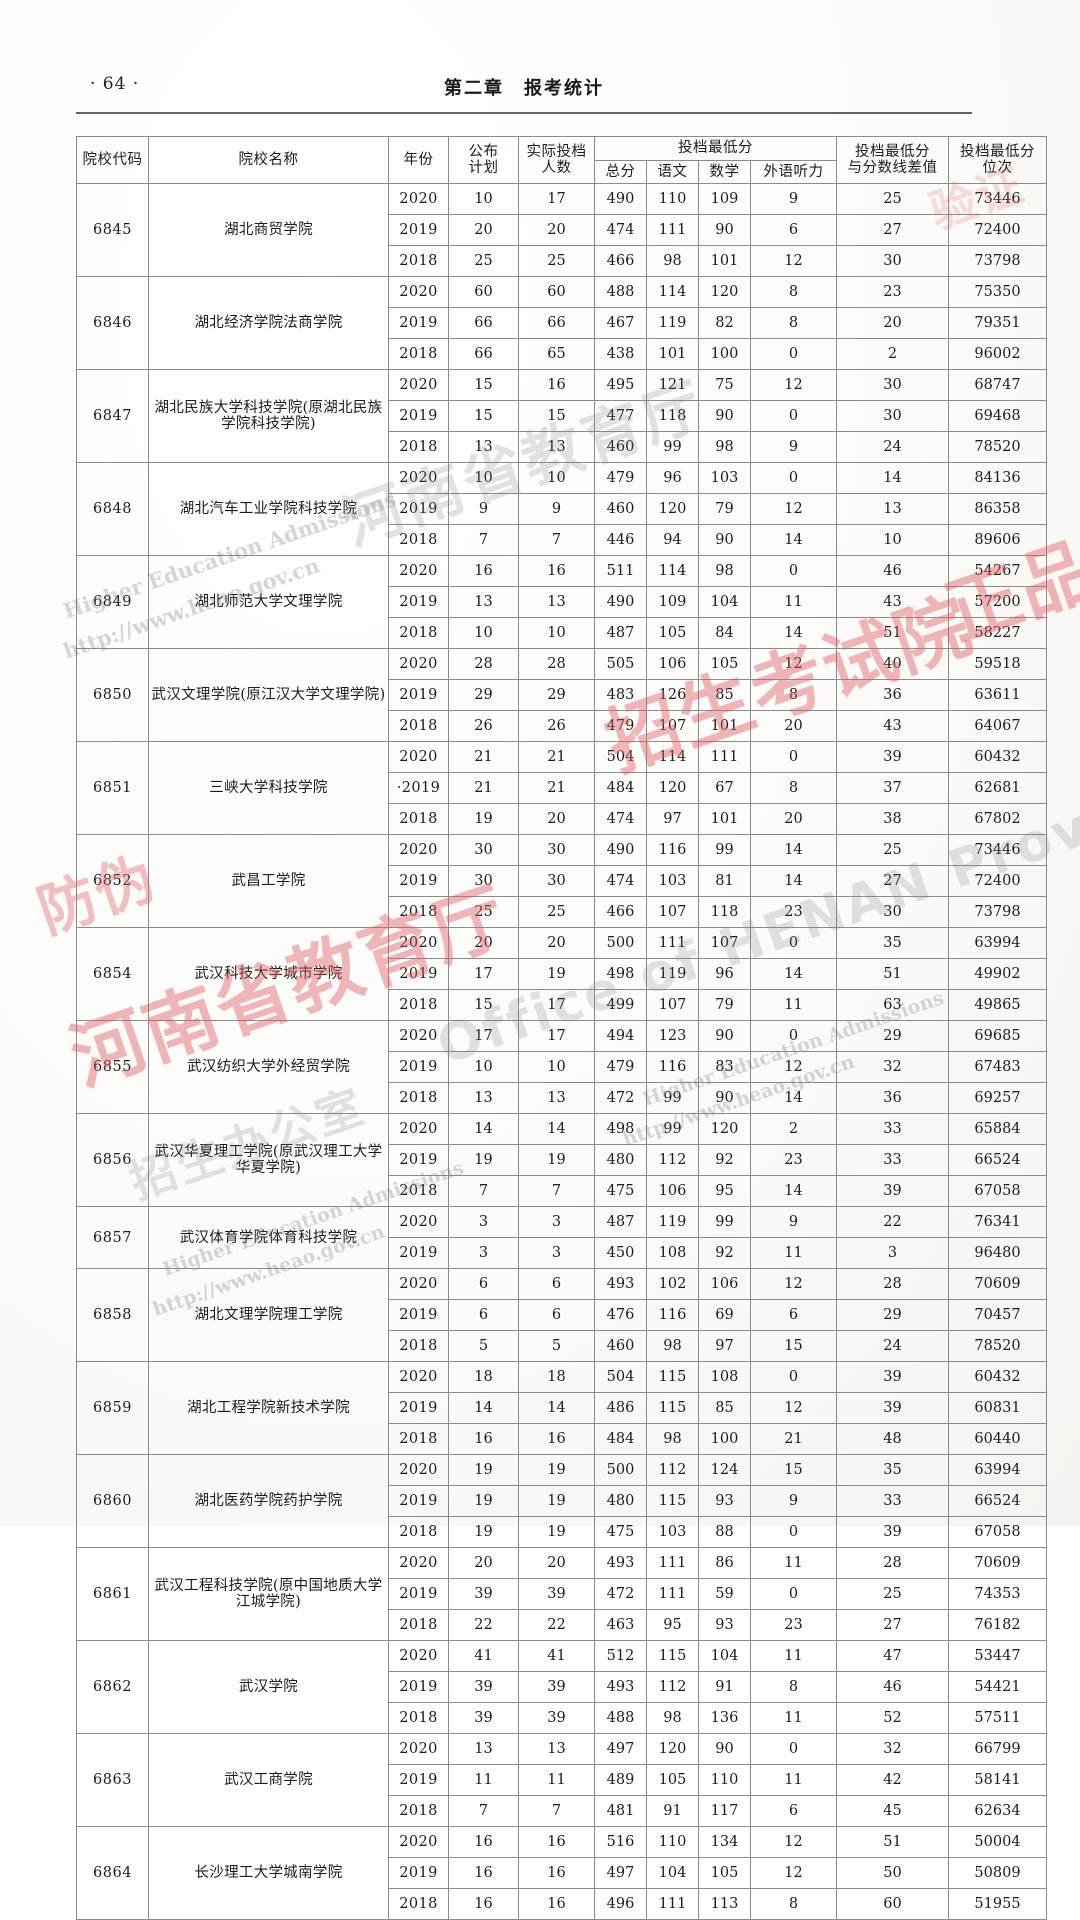 The height and width of the screenshot is (1920, 1080). What do you see at coordinates (724, 354) in the screenshot?
I see `cell-math: 100` at bounding box center [724, 354].